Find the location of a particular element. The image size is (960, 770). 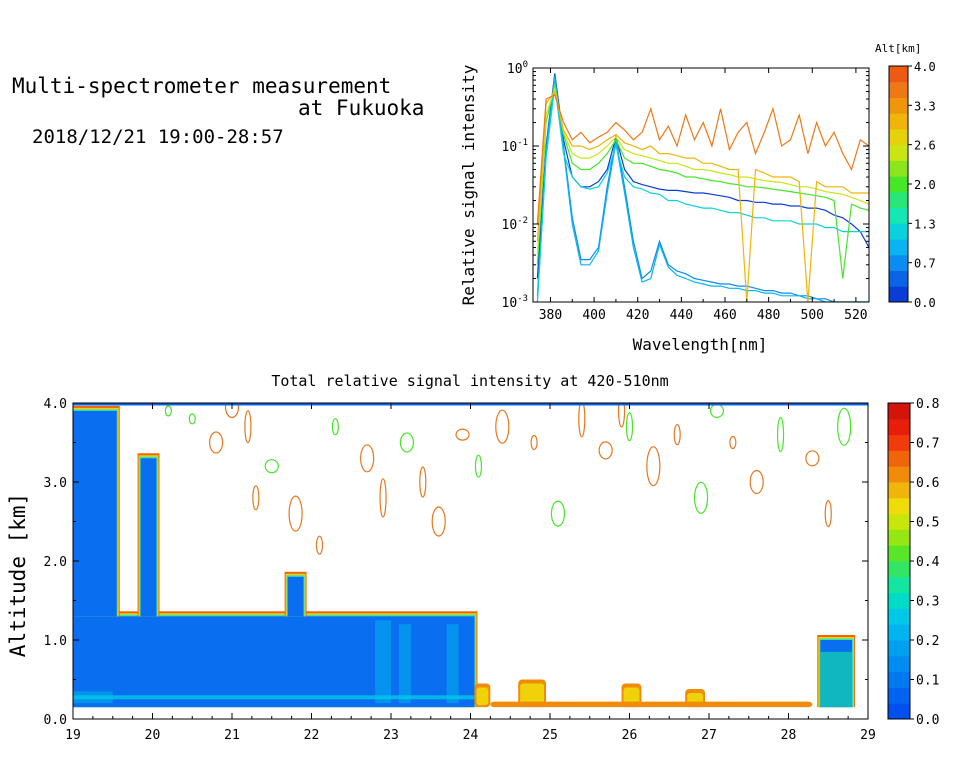

spectrum-ytick-exponent: -3 is located at coordinates (522, 299).